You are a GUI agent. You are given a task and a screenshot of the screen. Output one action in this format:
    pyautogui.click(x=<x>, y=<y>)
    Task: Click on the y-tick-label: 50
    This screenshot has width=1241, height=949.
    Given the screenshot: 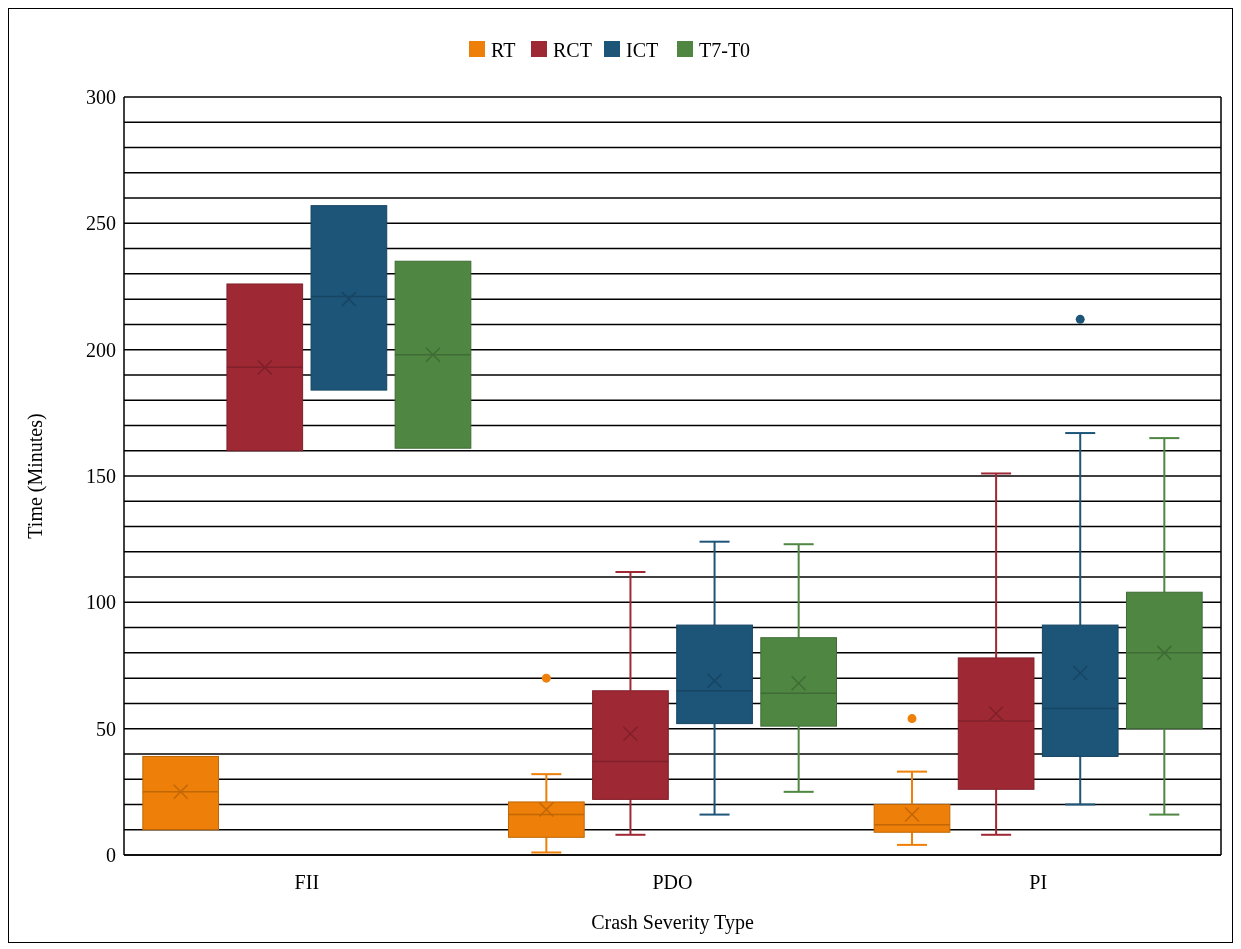 What is the action you would take?
    pyautogui.click(x=106, y=728)
    